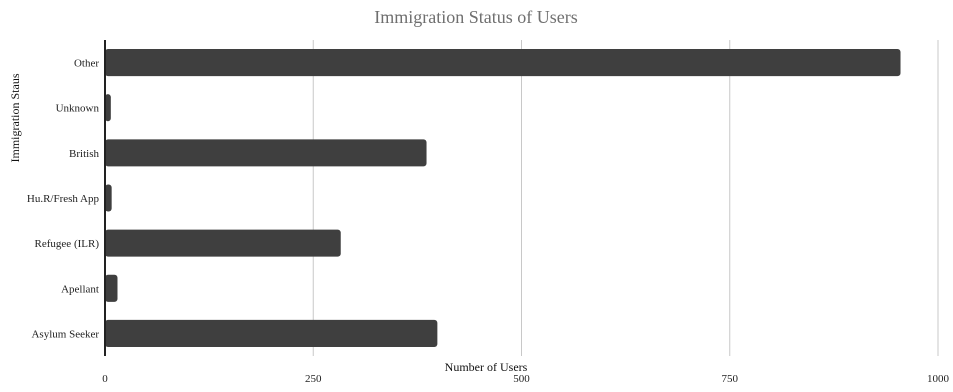 This screenshot has width=953, height=392. Describe the element at coordinates (15, 117) in the screenshot. I see `y-axis-title: Immigration Staus` at that location.